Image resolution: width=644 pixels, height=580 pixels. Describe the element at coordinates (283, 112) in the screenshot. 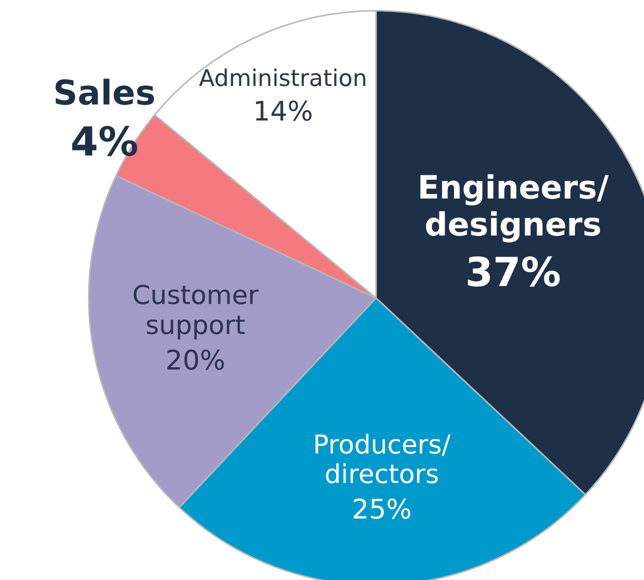

I see `data-label: 14%` at that location.